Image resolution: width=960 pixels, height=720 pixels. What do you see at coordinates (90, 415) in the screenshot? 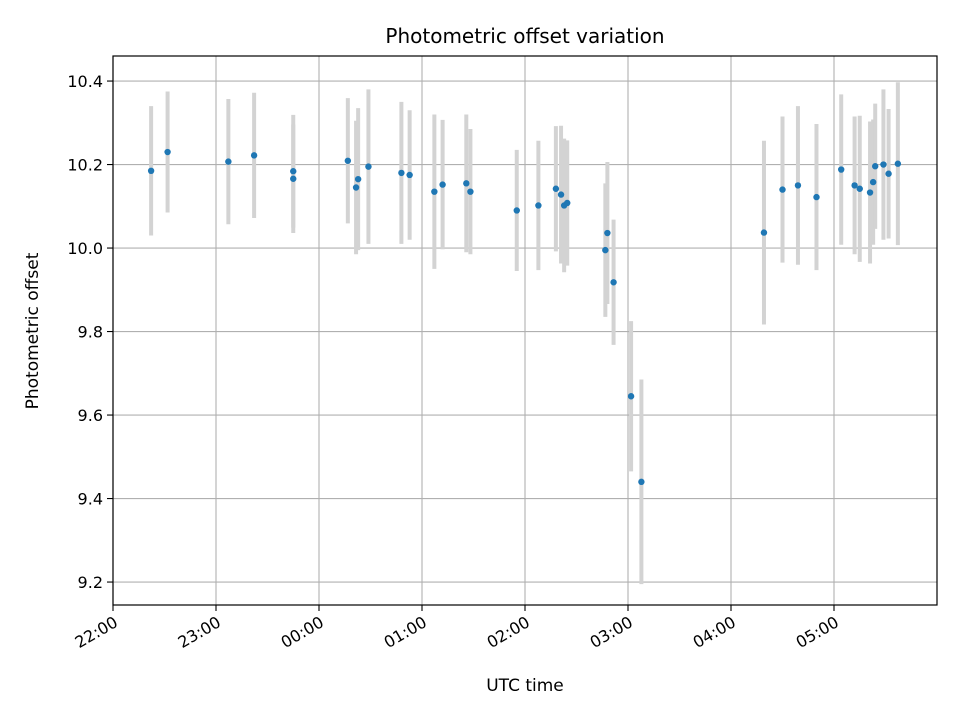
I see `y-tick-label: 9.6` at bounding box center [90, 415].